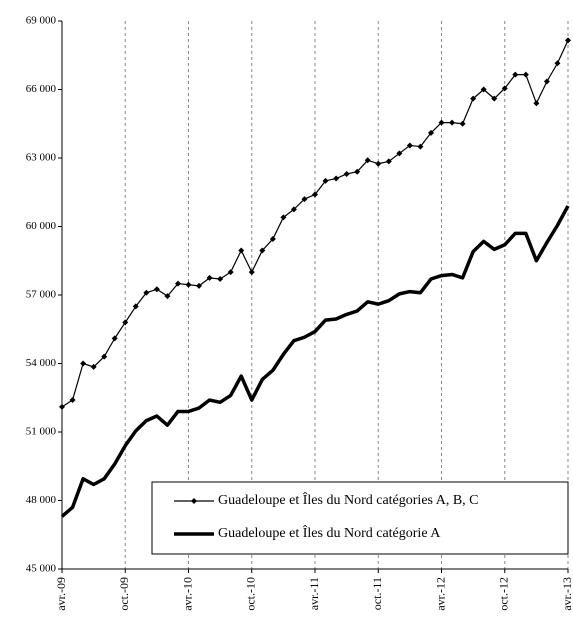 The height and width of the screenshot is (635, 573). Describe the element at coordinates (194, 501) in the screenshot. I see `legend-marker` at that location.